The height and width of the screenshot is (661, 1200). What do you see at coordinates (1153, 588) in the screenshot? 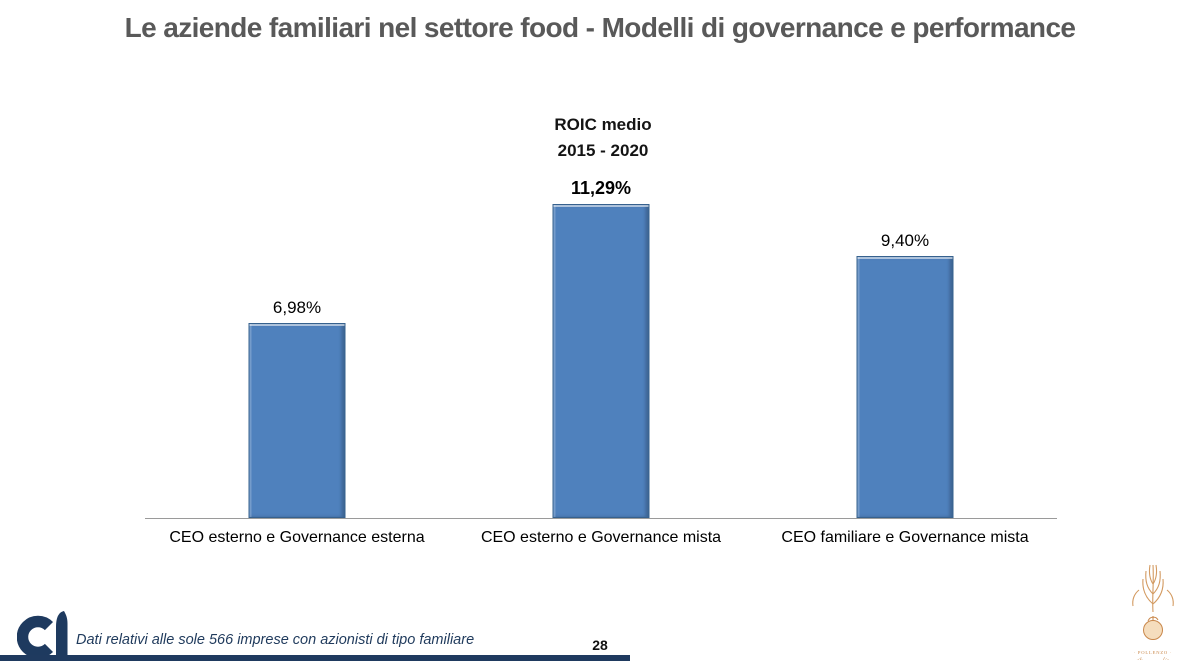
I see `seal-wheat-icon` at bounding box center [1153, 588].